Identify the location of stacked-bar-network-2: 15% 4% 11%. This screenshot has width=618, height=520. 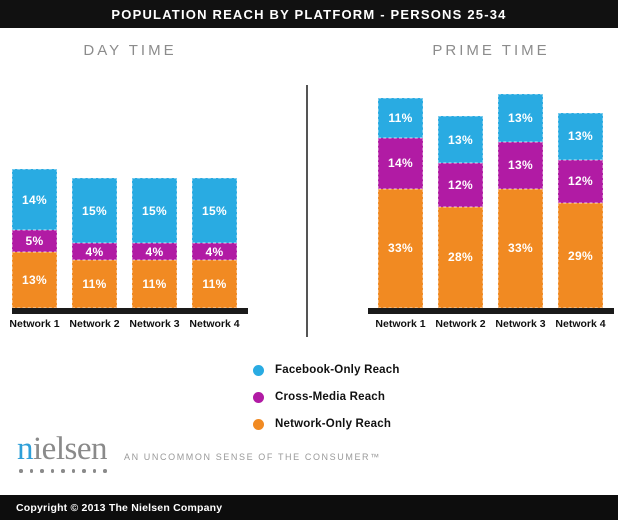
(94, 243).